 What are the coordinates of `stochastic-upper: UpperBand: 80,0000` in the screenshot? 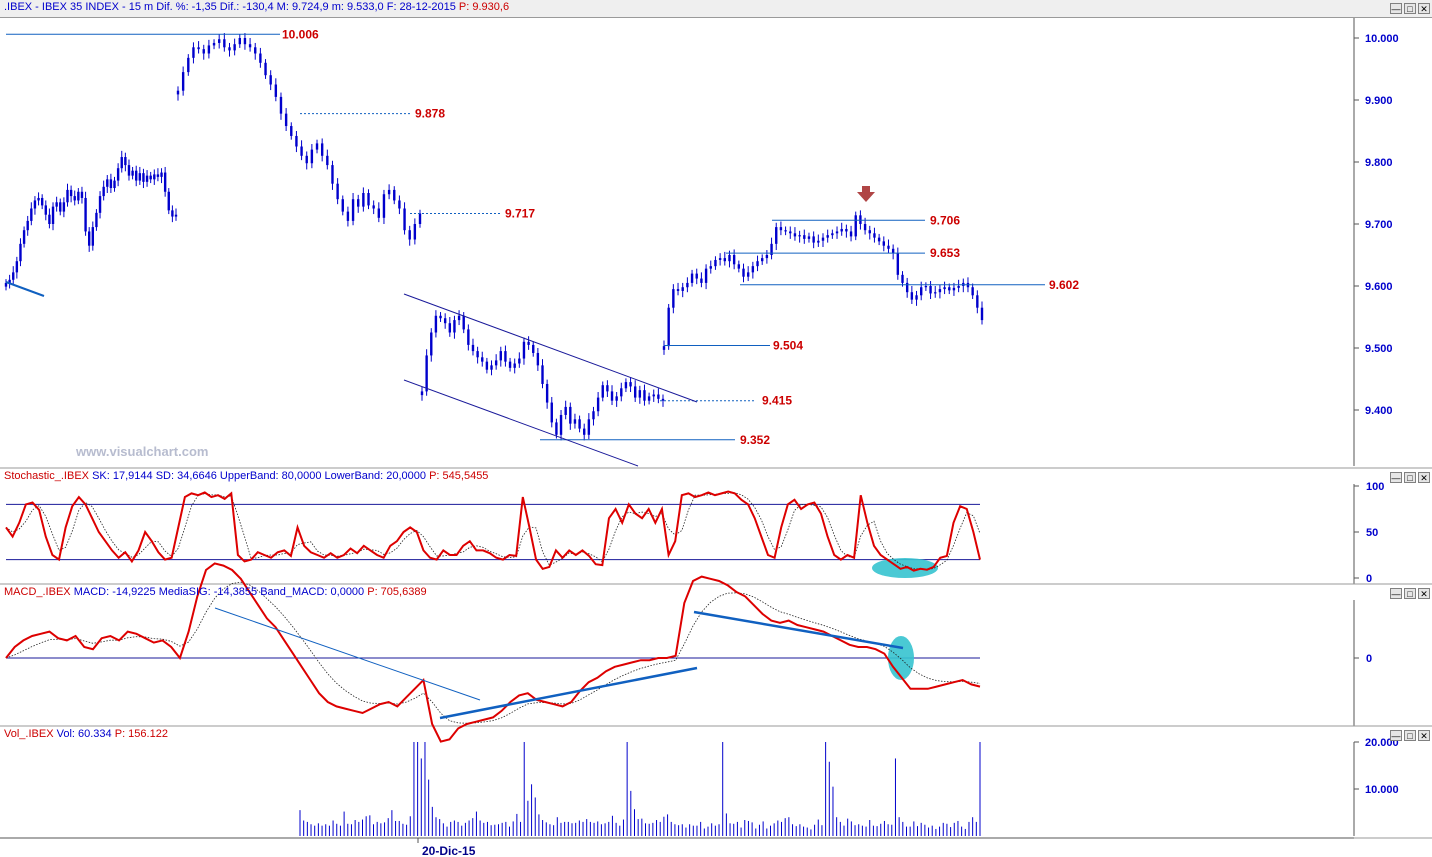 It's located at (270, 476).